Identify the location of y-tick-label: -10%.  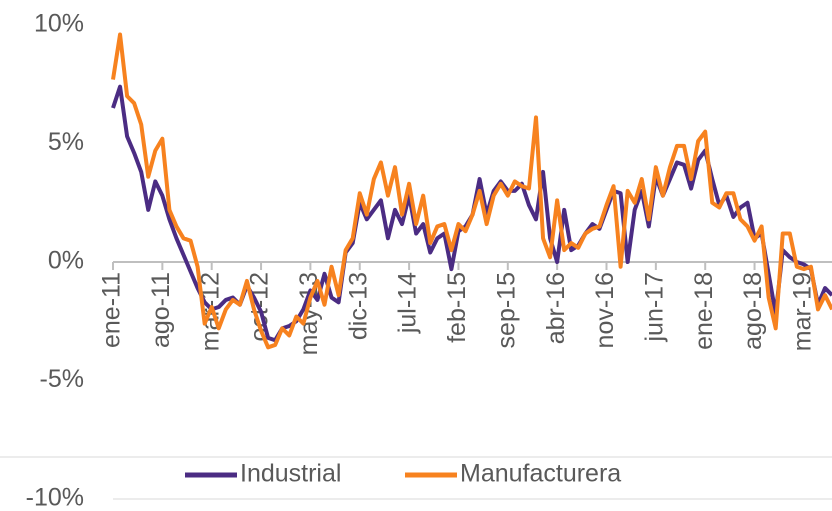
(55, 497).